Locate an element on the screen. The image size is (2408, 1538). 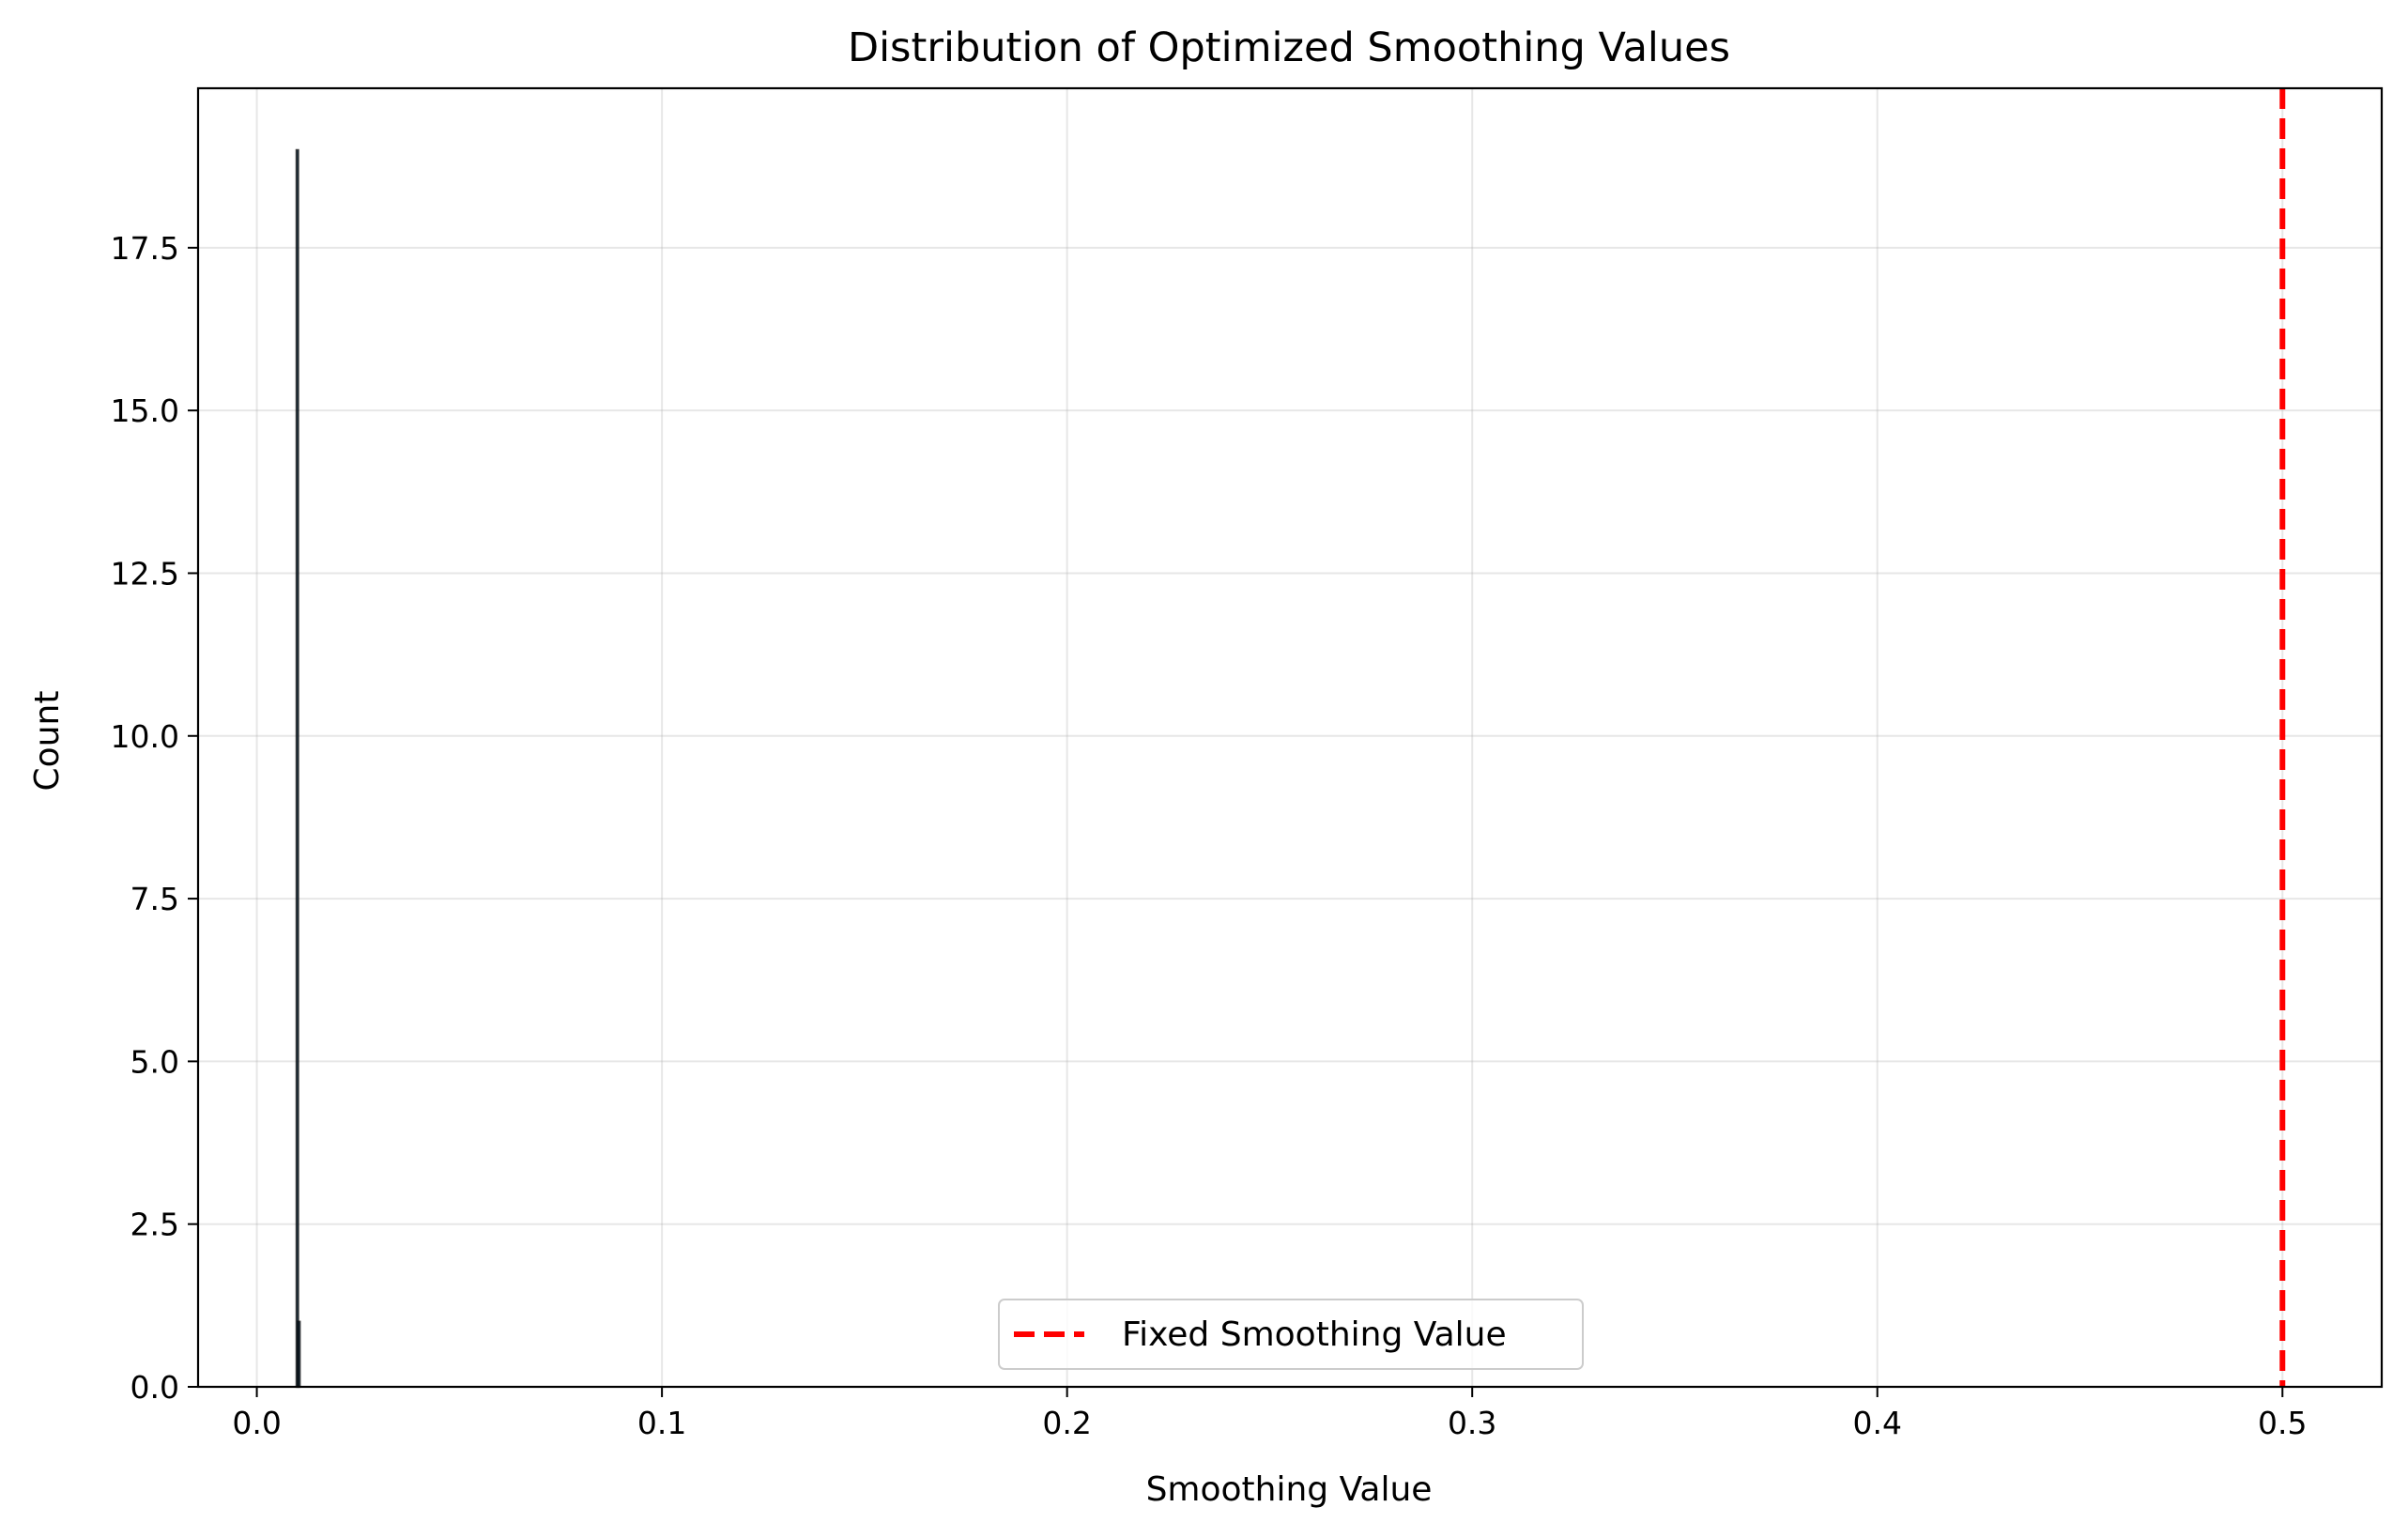
x-axis-ticks: 0.0 0.1 0.2 0.3 0.4 0.5 is located at coordinates (1270, 1414).